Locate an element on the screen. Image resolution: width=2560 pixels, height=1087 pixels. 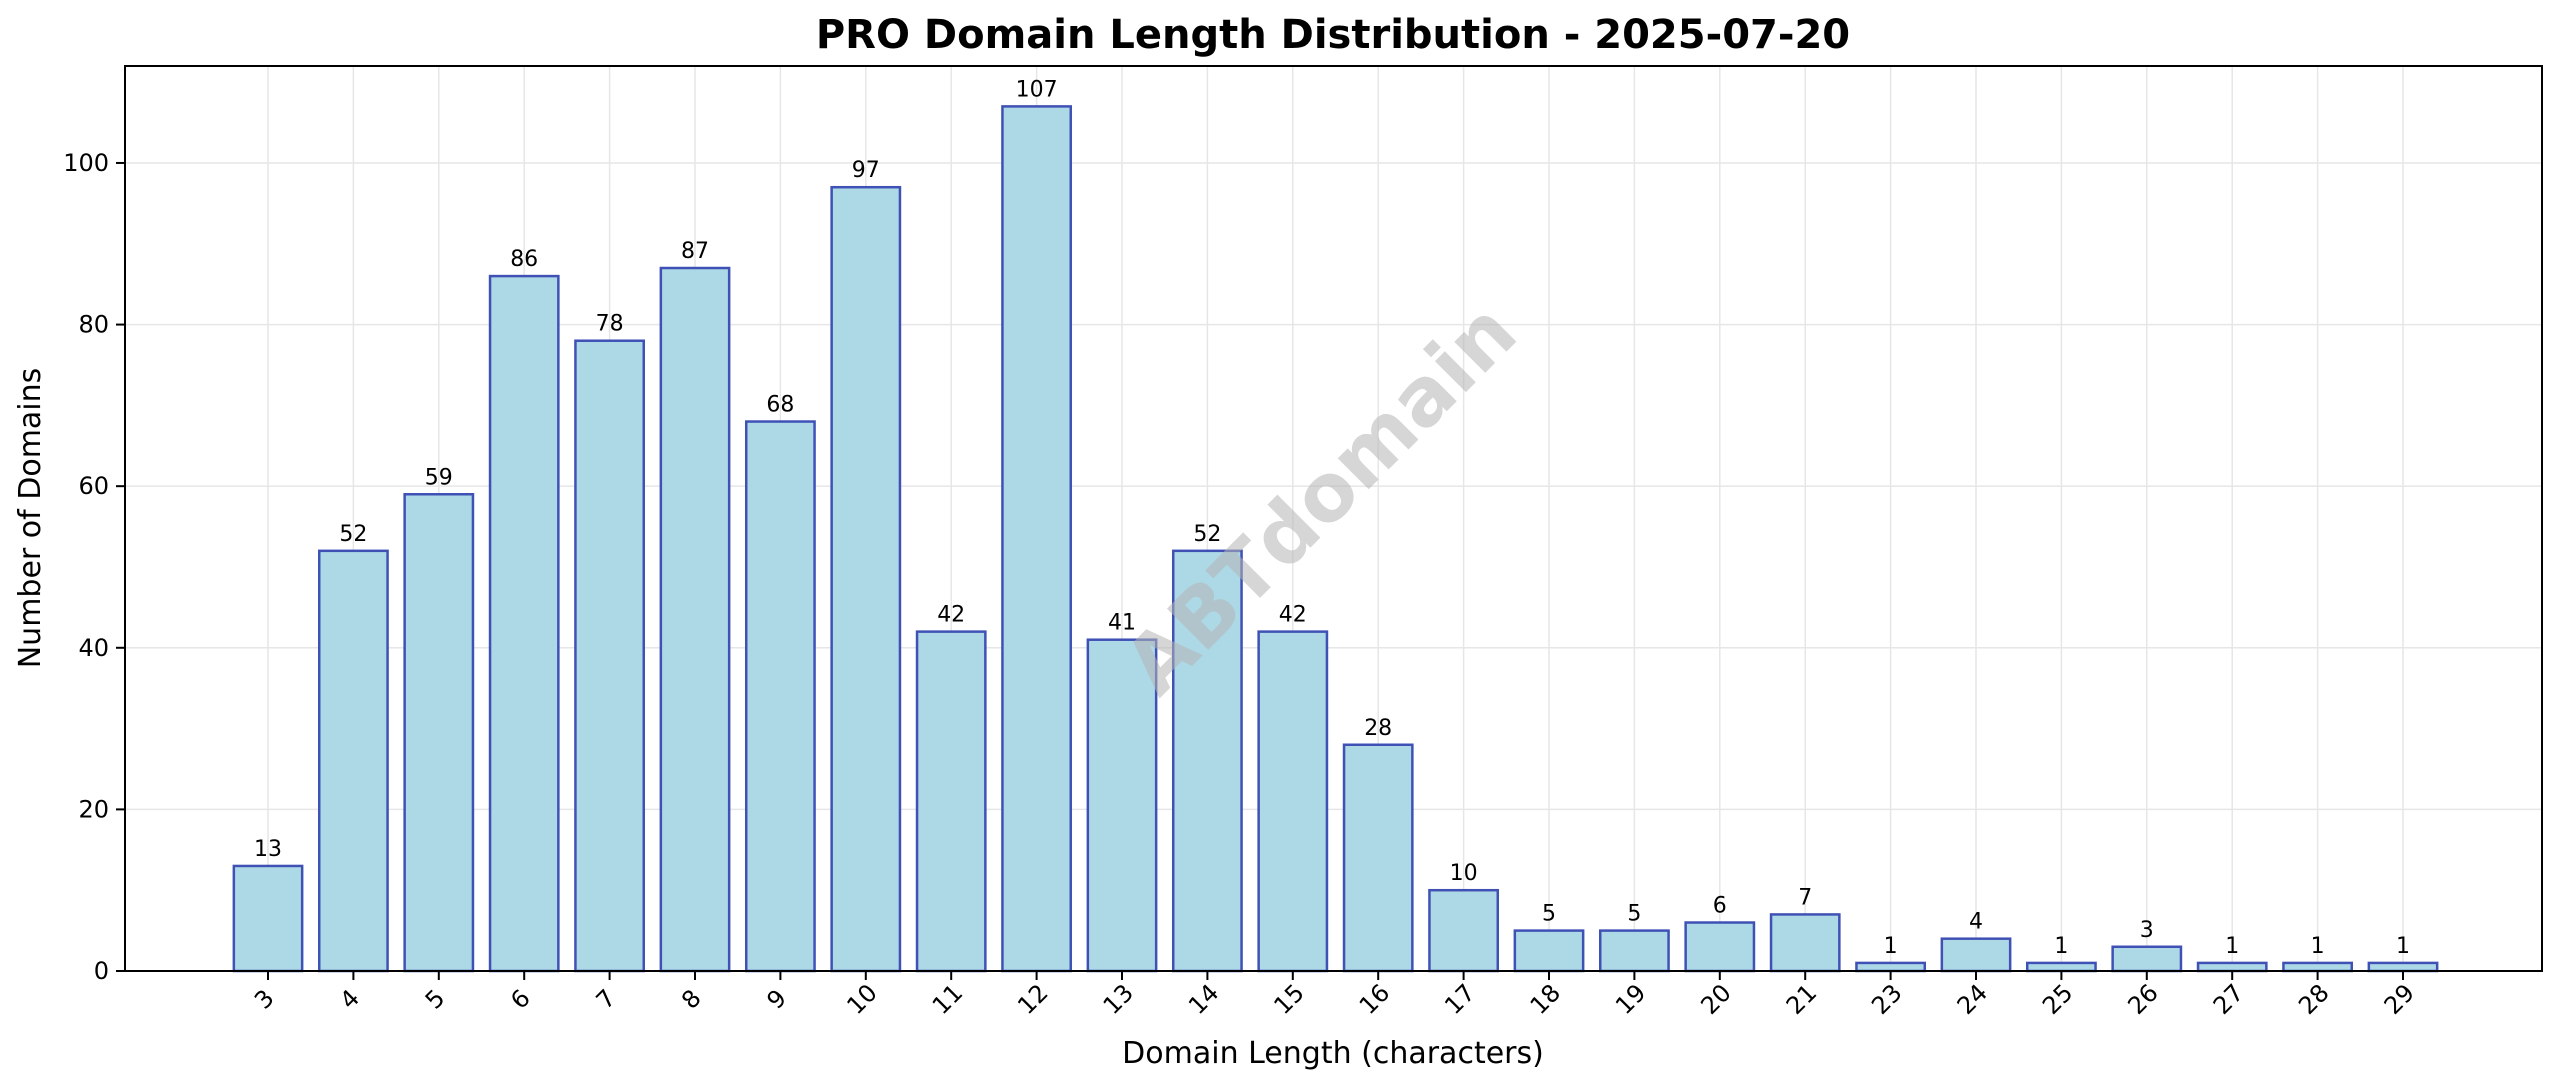
data-label-21: 7 is located at coordinates (1805, 897).